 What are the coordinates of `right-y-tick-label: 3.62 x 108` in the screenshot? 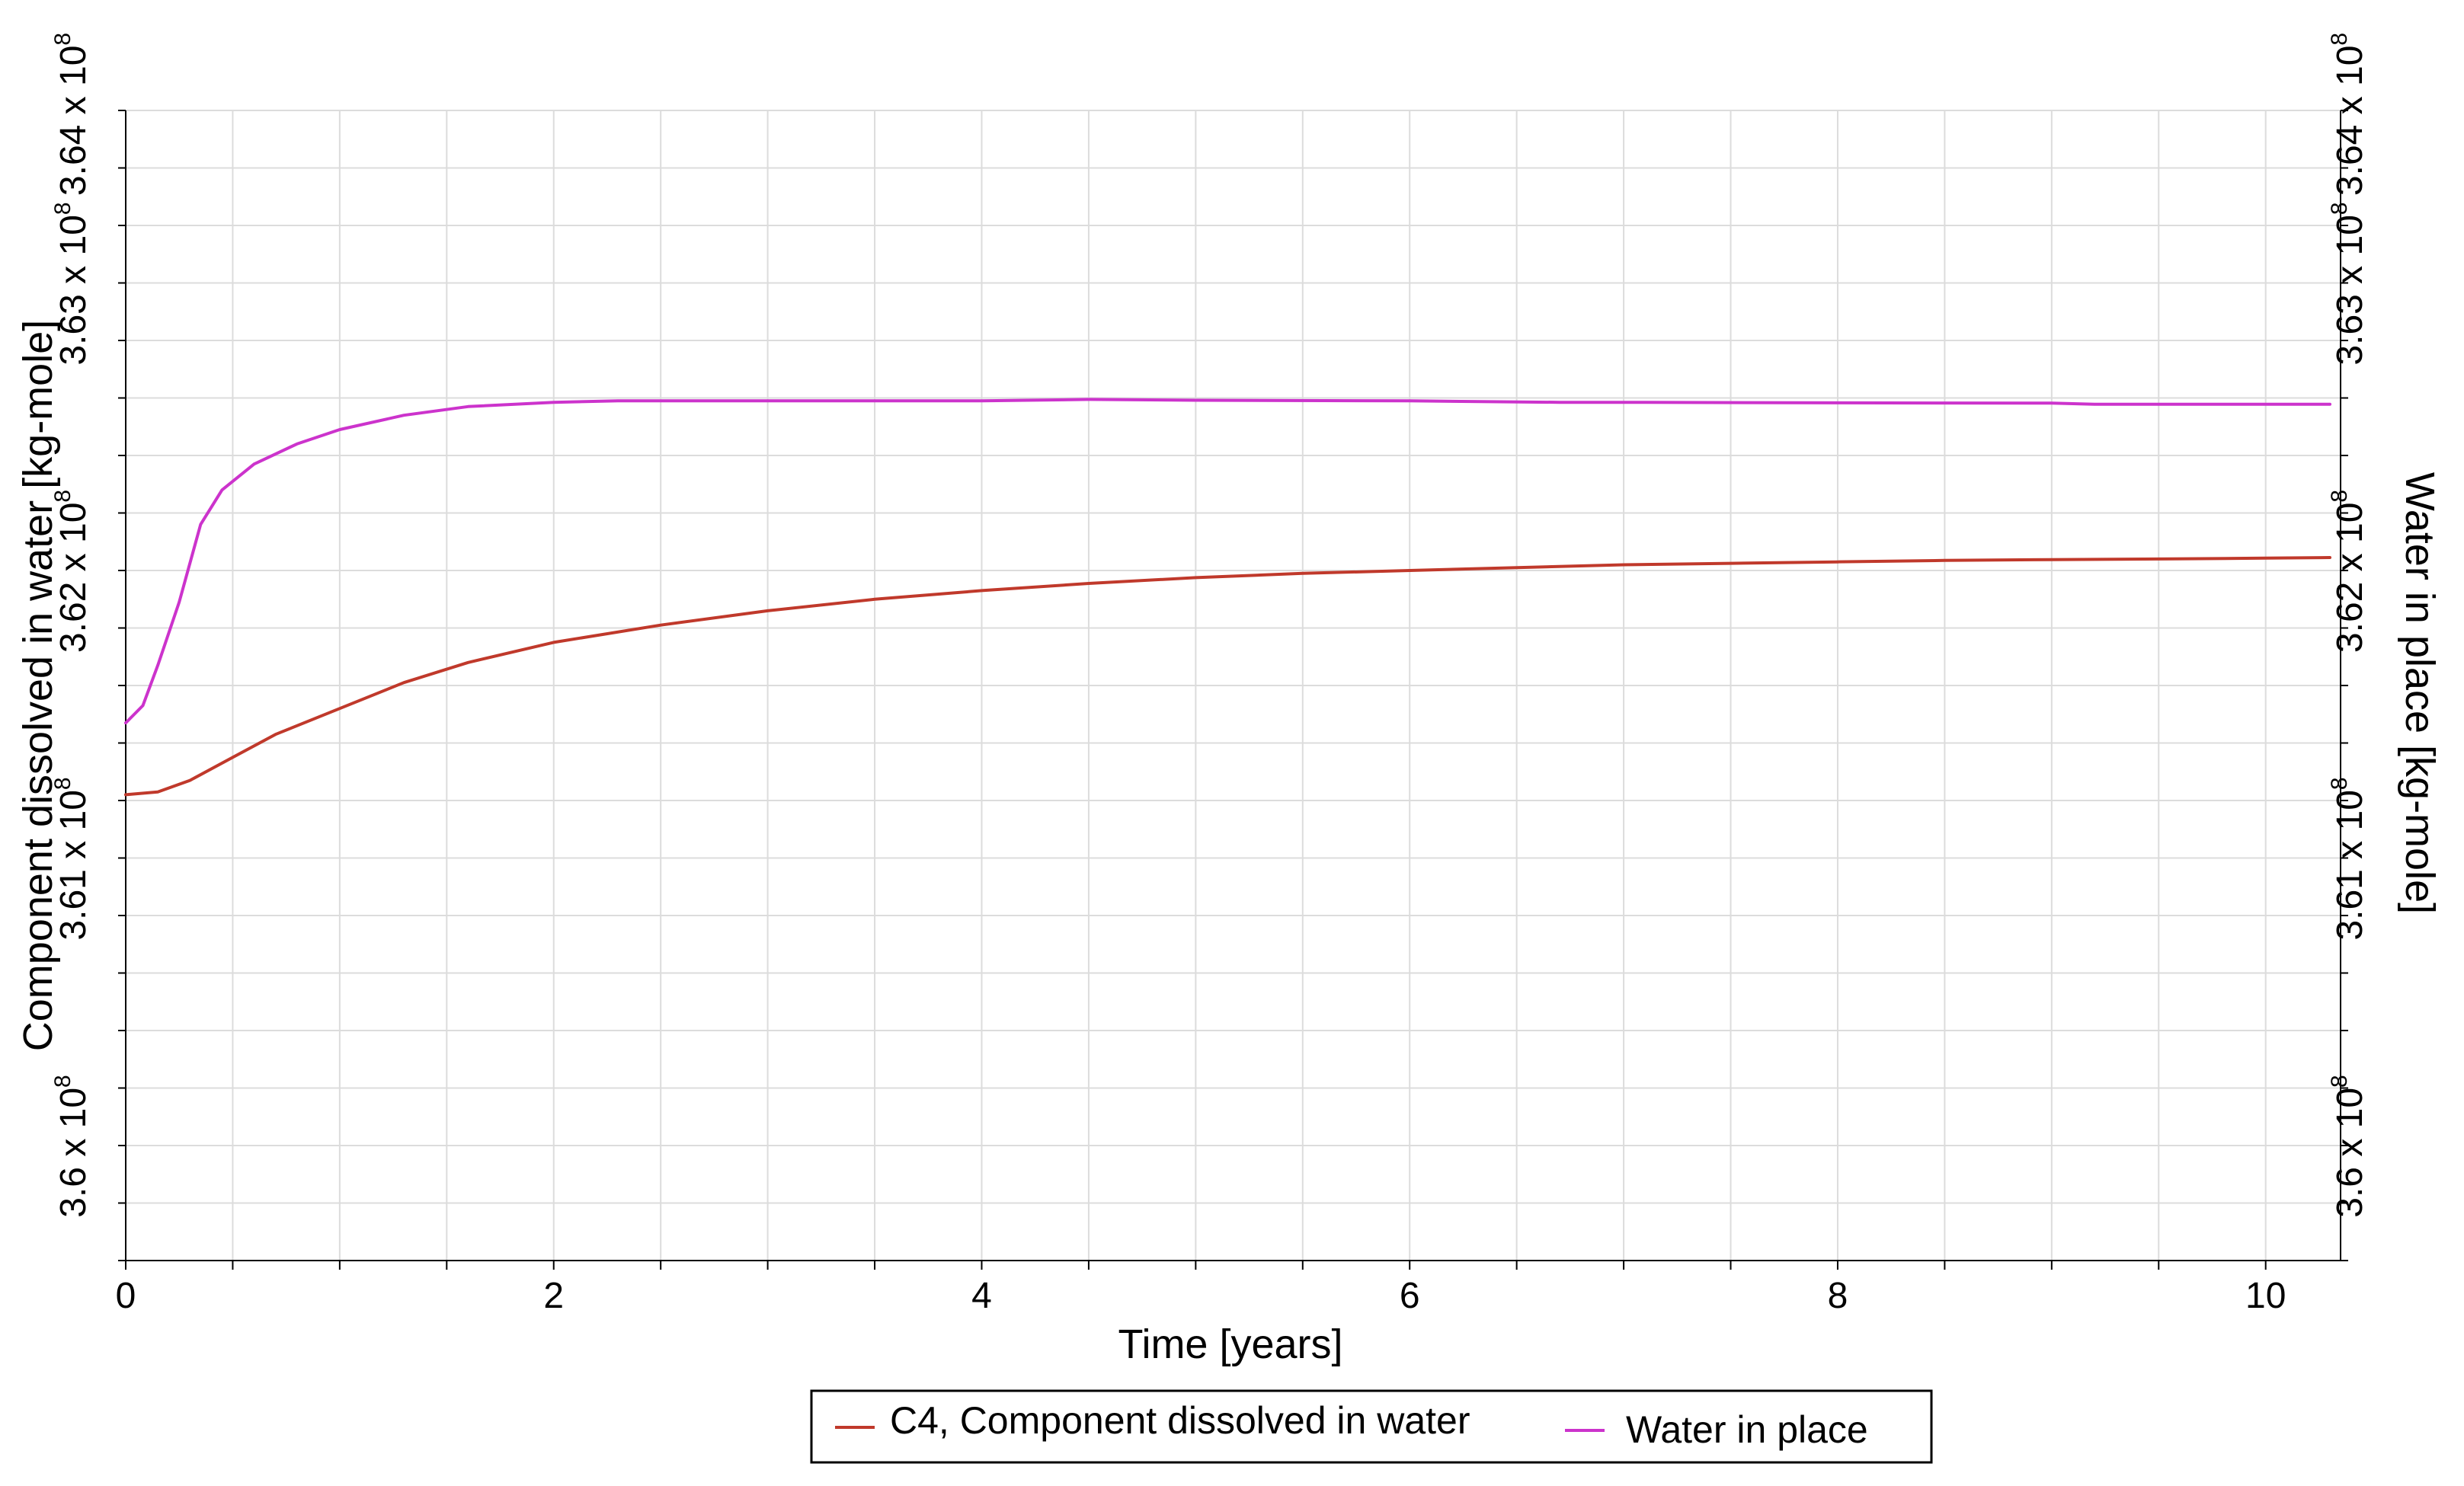 It's located at (2348, 571).